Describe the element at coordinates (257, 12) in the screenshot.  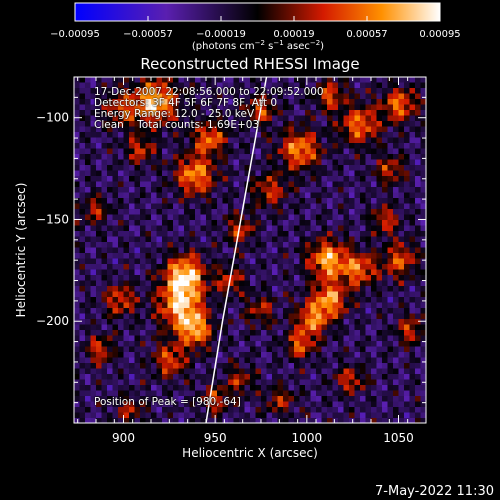
I see `colorbar` at that location.